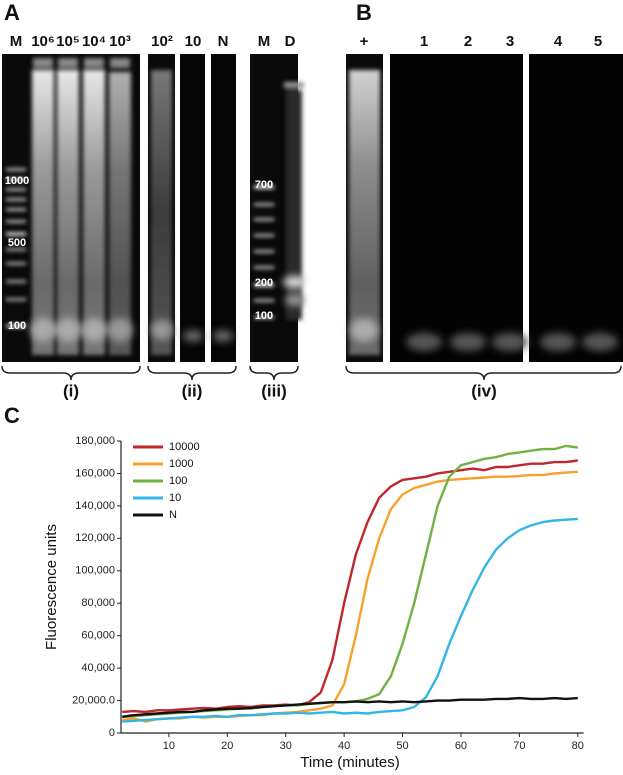 Image resolution: width=623 pixels, height=775 pixels. I want to click on data-line, so click(350, 707).